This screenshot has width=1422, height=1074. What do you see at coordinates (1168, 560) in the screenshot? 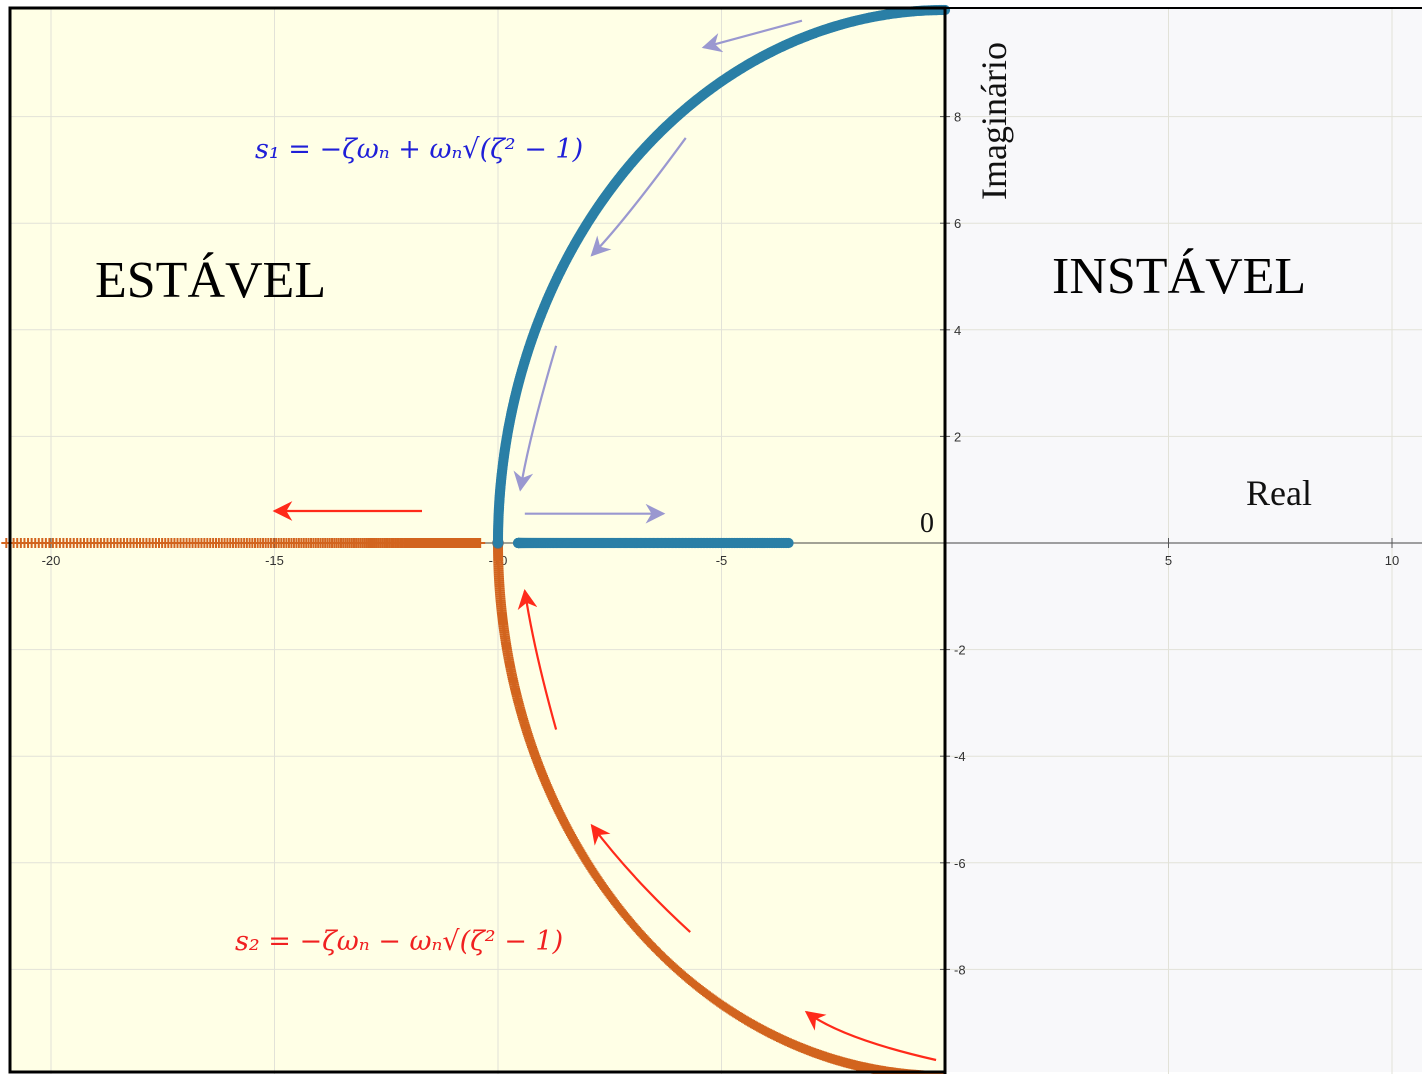
I see `x-tick-label: 5` at bounding box center [1168, 560].